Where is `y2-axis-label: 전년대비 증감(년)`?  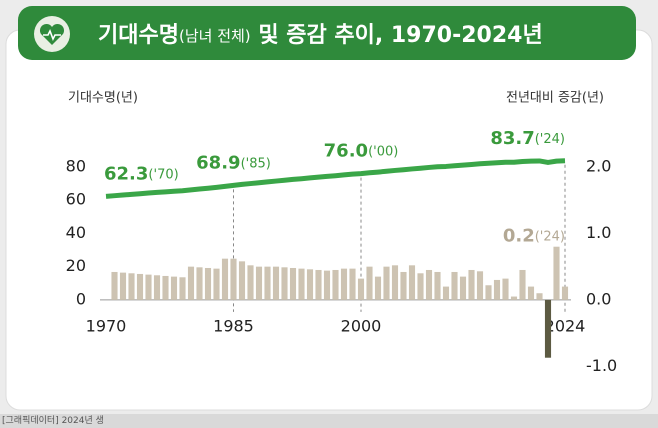 y2-axis-label: 전년대비 증감(년) is located at coordinates (555, 98).